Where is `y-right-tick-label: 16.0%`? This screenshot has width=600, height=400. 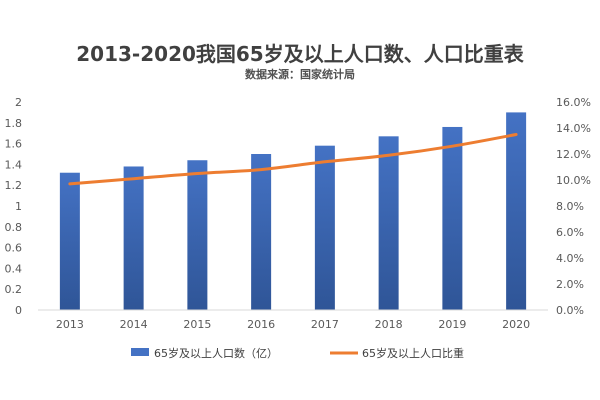
y-right-tick-label: 16.0% is located at coordinates (573, 102).